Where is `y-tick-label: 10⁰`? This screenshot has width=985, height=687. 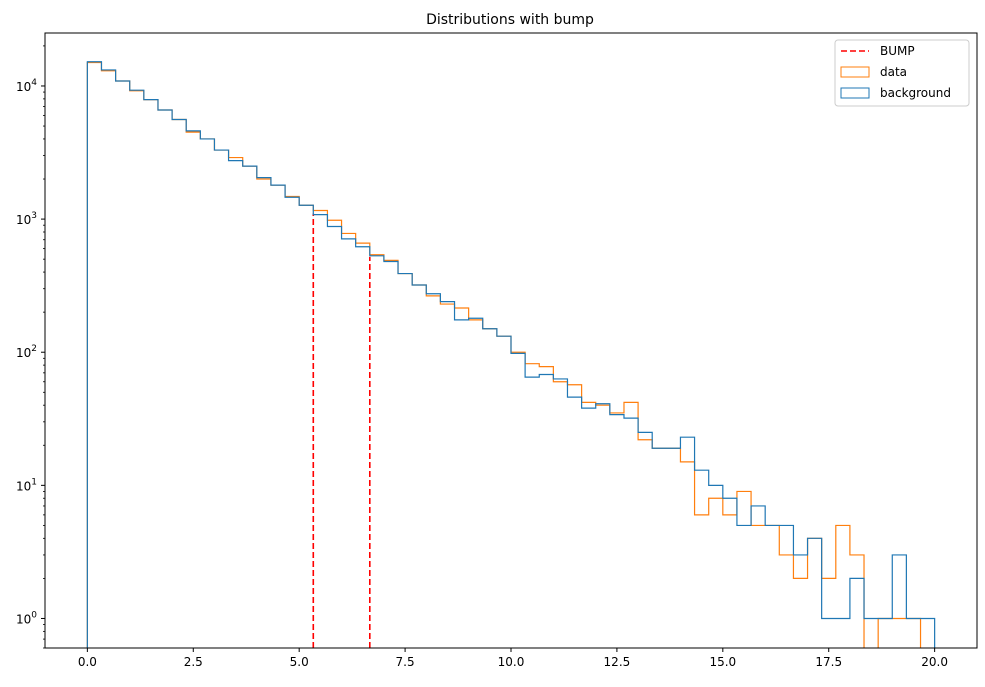 y-tick-label: 10⁰ is located at coordinates (26, 618).